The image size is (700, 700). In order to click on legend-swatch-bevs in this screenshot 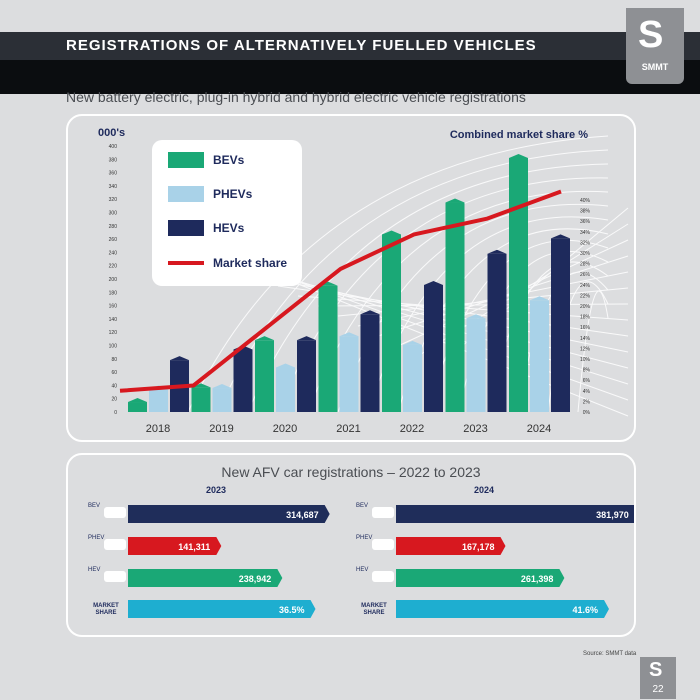, I will do `click(186, 160)`.